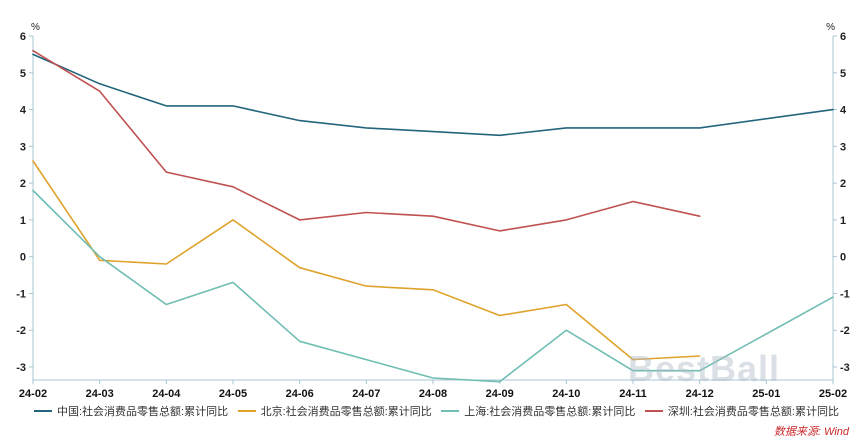 This screenshot has height=441, width=865. What do you see at coordinates (233, 394) in the screenshot?
I see `svg-text: 24-05` at bounding box center [233, 394].